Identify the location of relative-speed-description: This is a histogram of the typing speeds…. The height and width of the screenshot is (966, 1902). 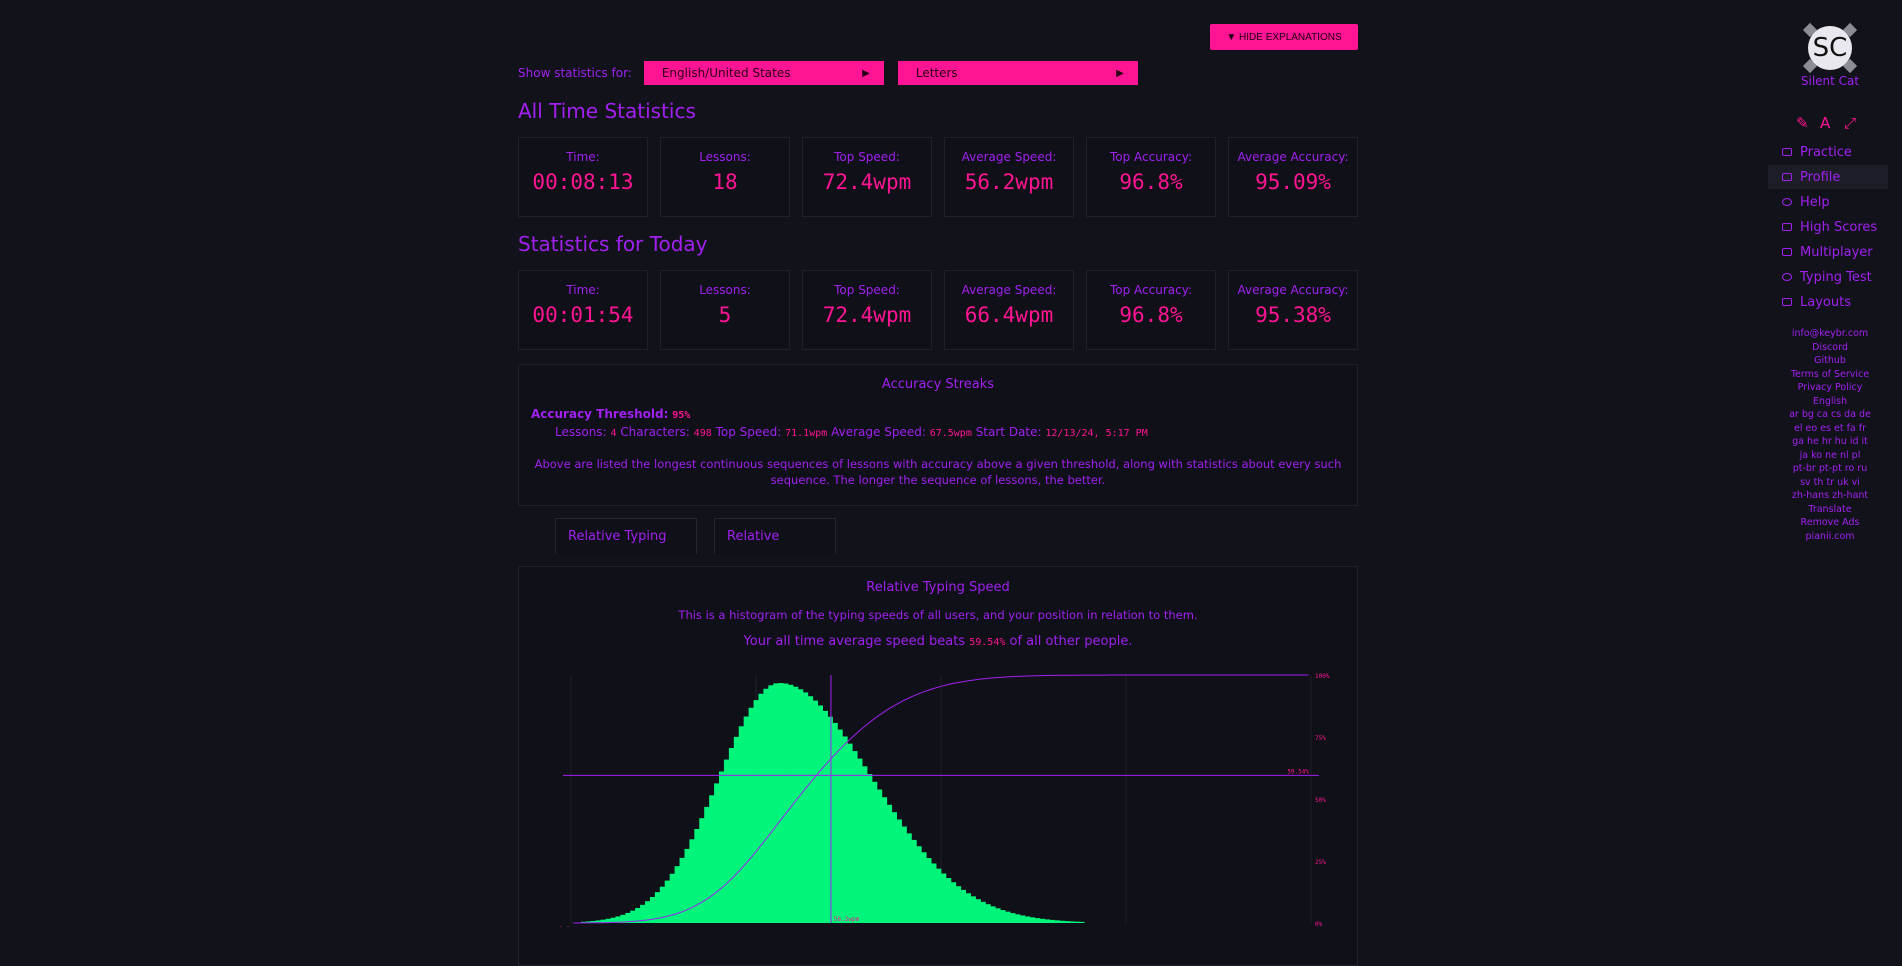
(938, 615).